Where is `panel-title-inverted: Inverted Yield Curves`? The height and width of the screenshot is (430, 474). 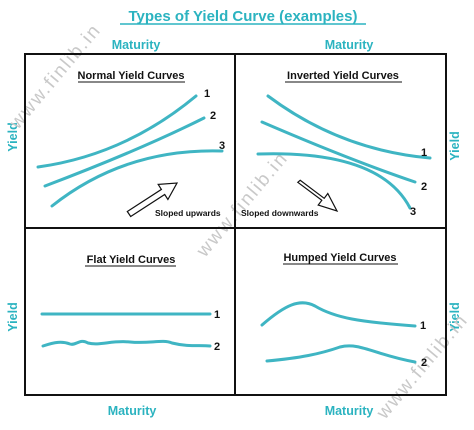
panel-title-inverted: Inverted Yield Curves is located at coordinates (343, 76).